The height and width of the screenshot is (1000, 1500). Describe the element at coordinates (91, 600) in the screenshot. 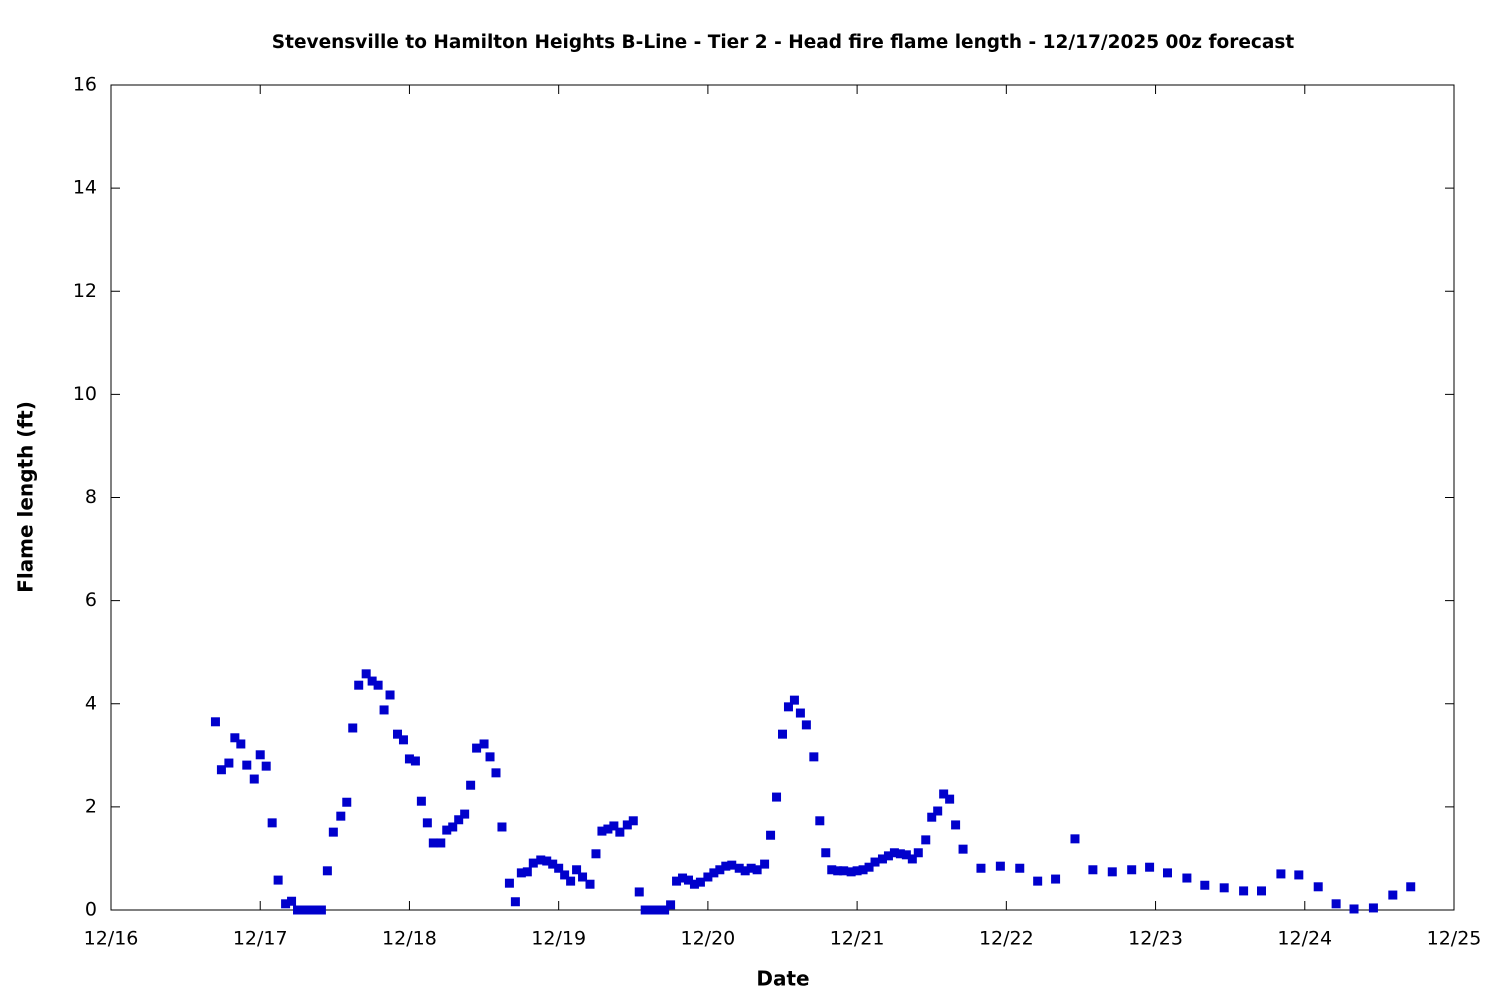

I see `y-tick-label: 6` at that location.